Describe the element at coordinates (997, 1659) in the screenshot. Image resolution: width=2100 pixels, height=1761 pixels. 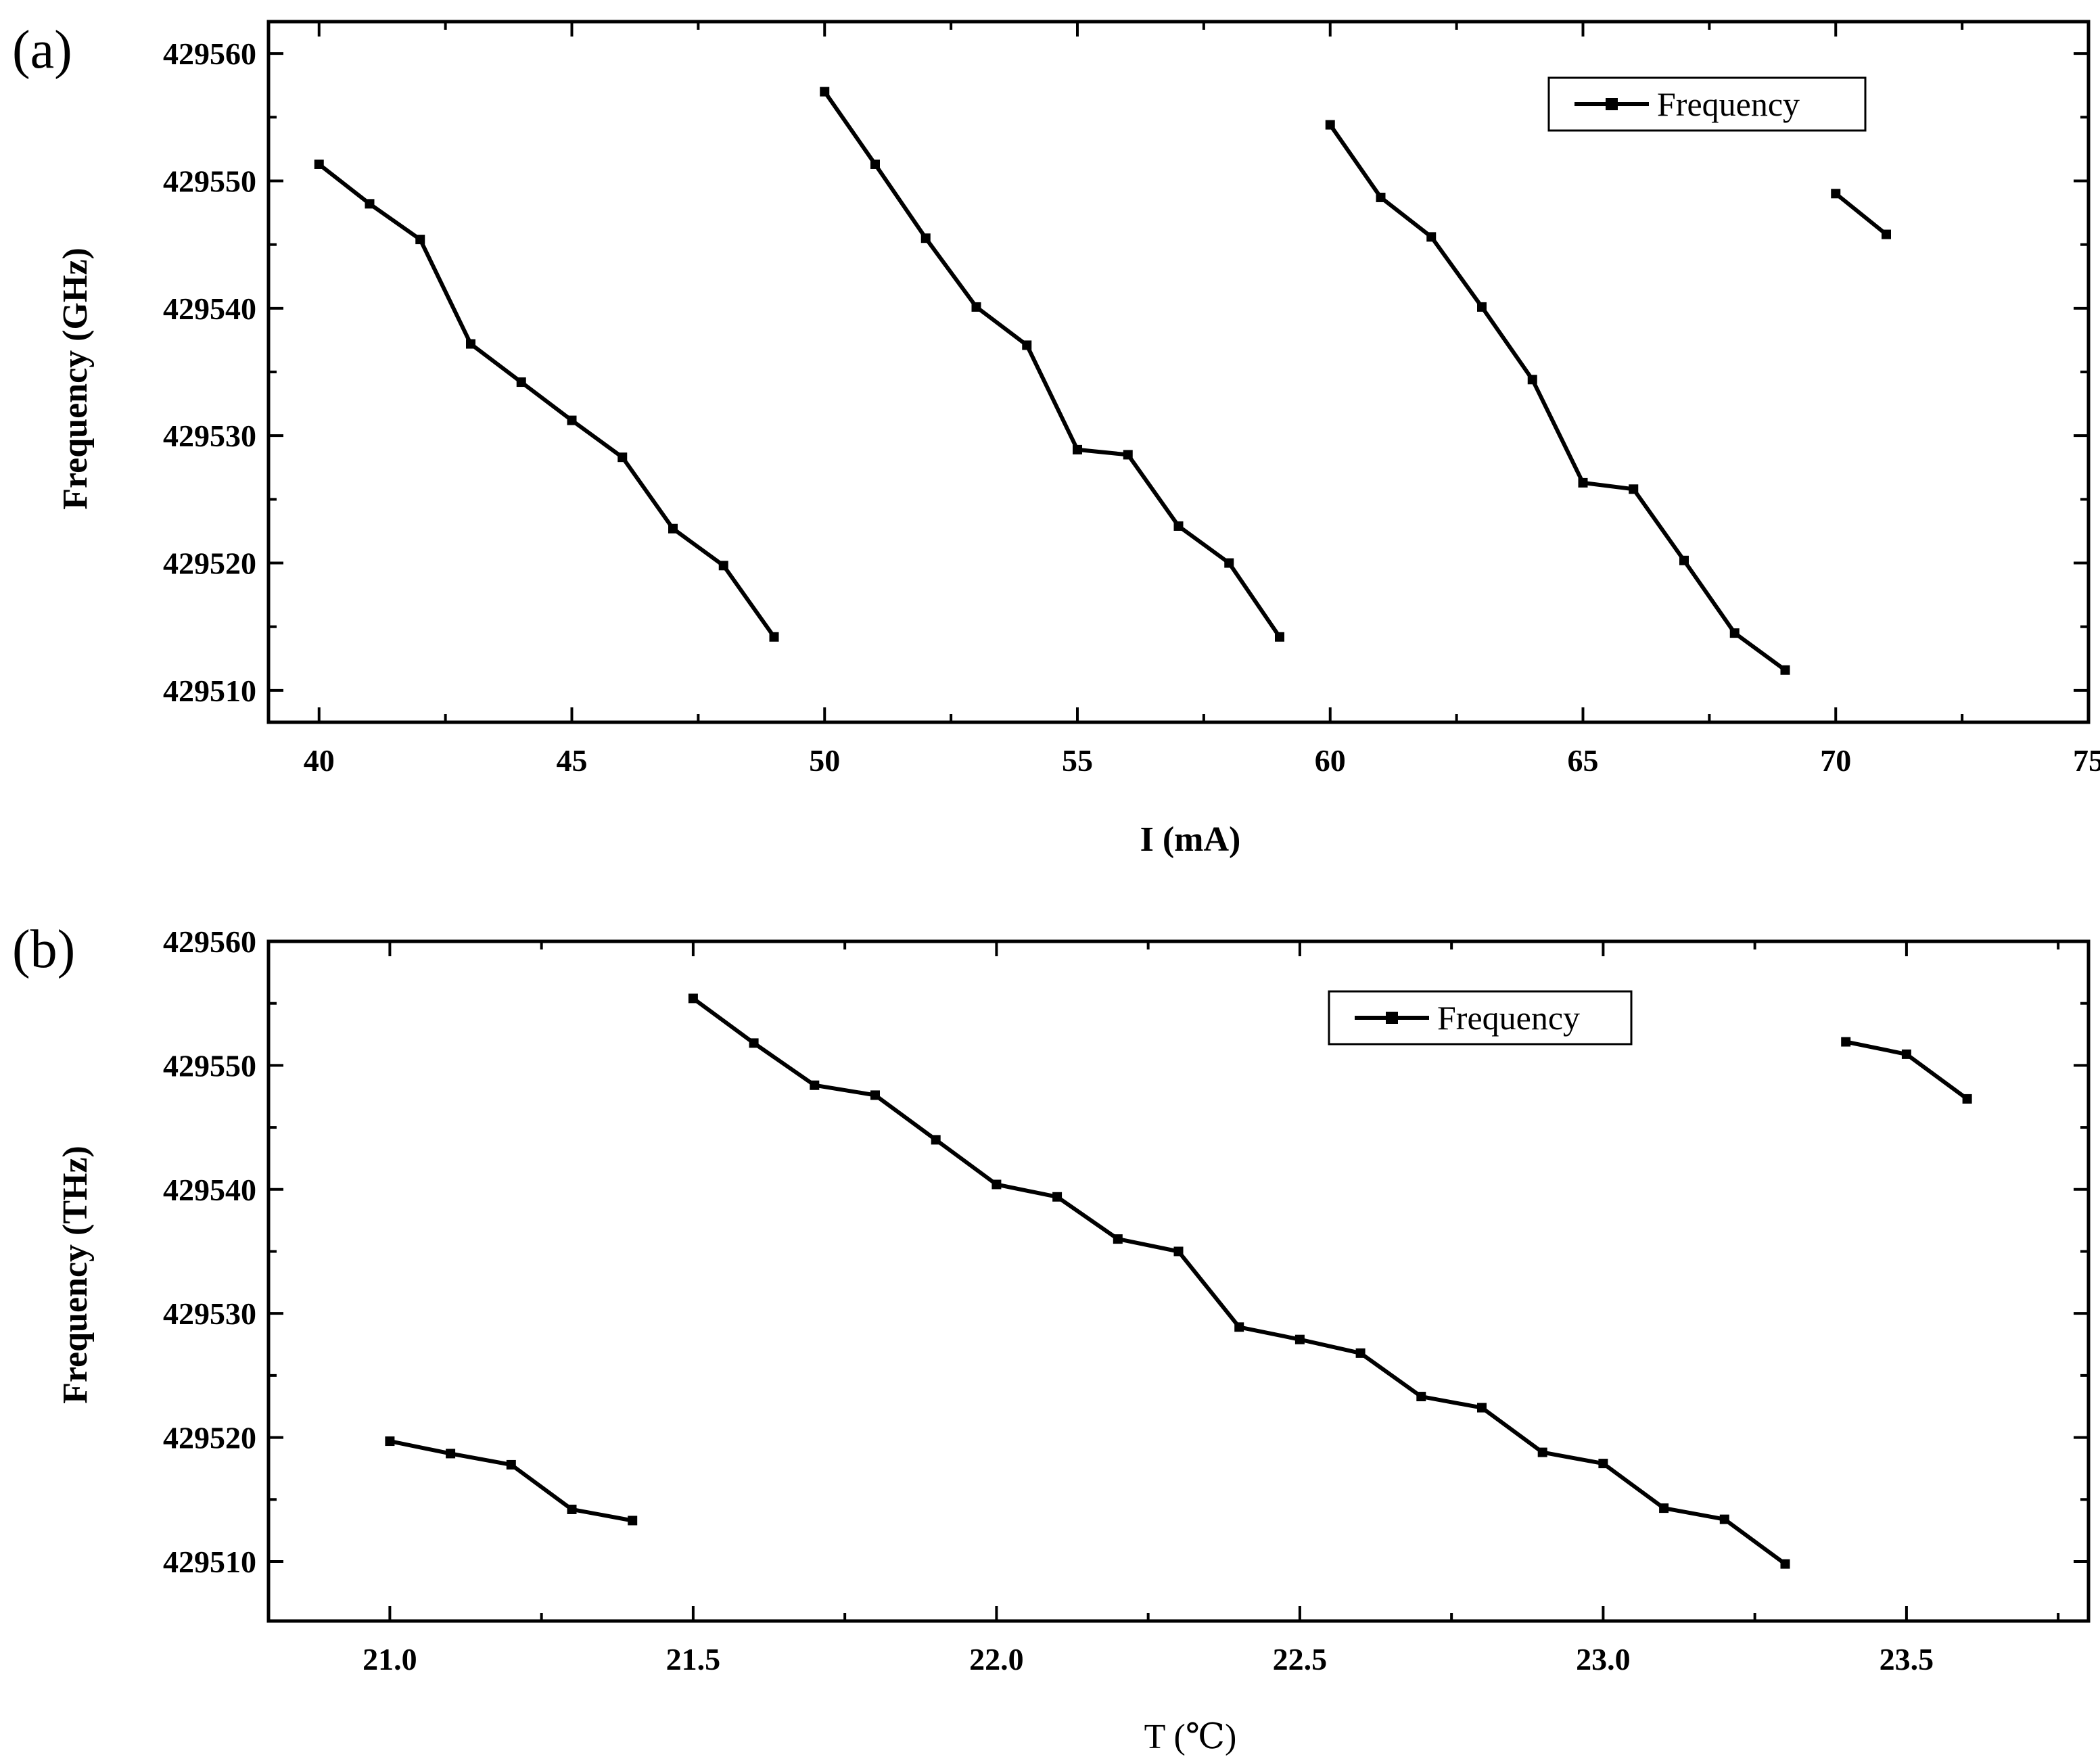
I see `panel-b-x-tick-label: 22.0` at that location.